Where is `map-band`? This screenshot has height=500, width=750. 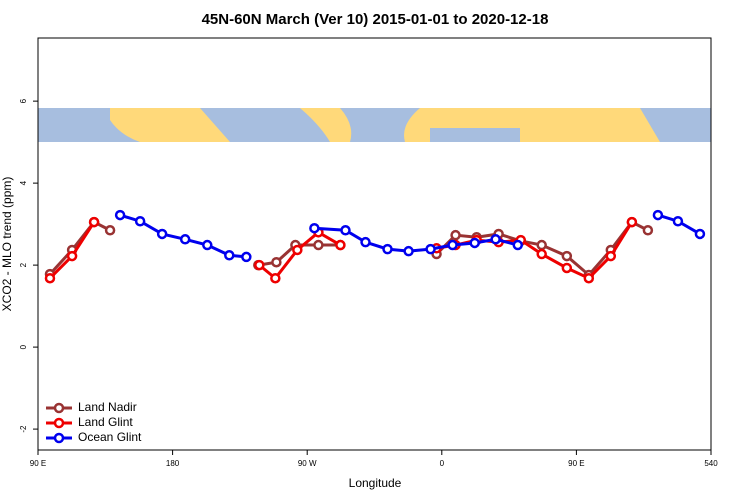 map-band is located at coordinates (374, 125).